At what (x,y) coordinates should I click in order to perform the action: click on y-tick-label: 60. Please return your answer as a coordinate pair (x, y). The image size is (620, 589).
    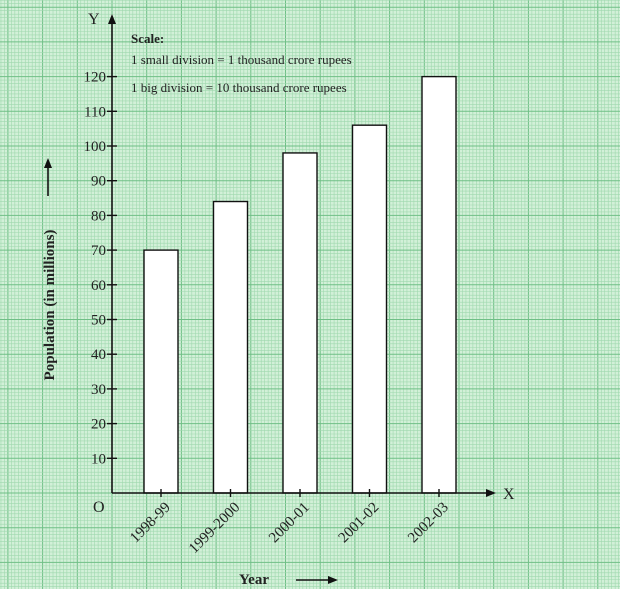
    Looking at the image, I should click on (98, 286).